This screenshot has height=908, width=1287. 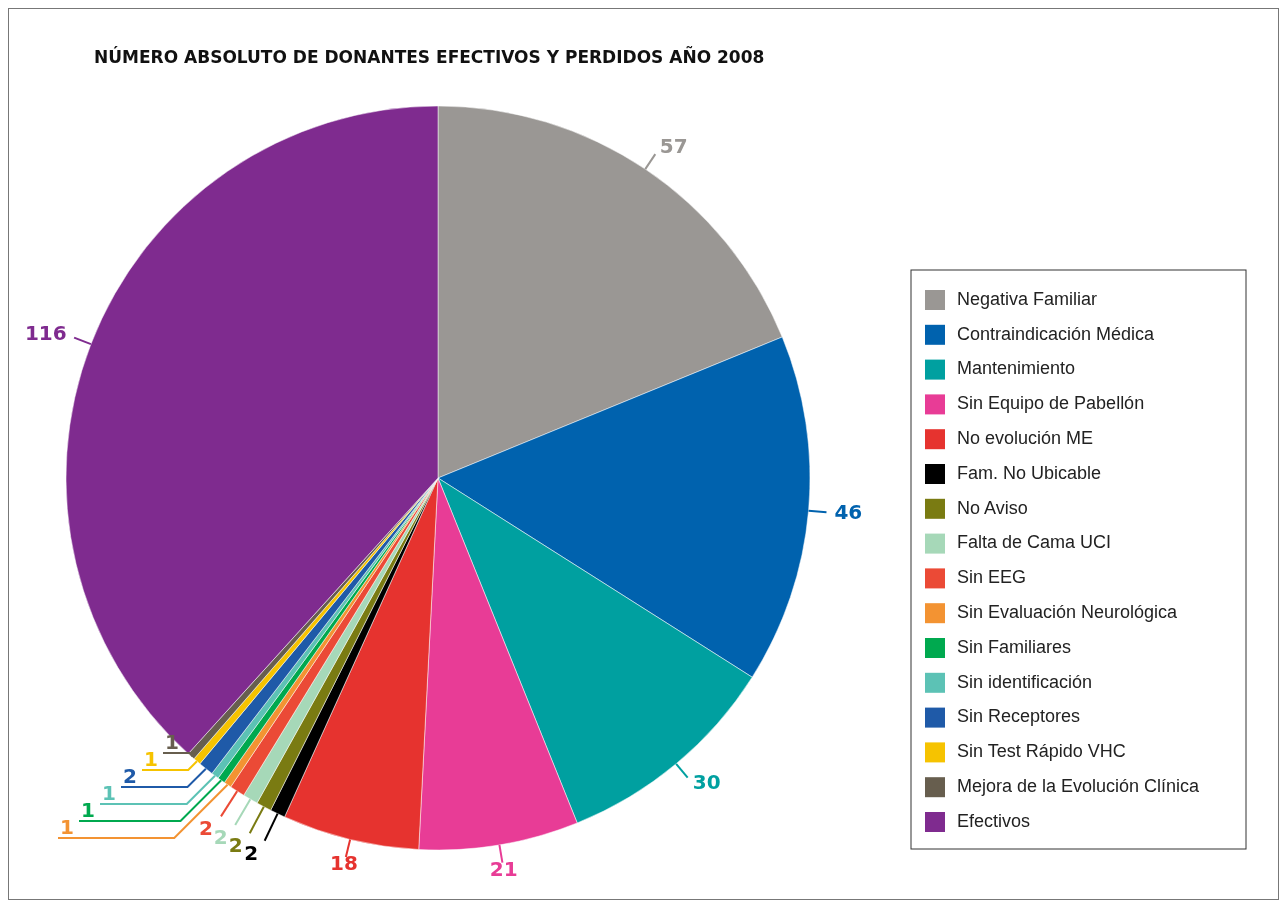 I want to click on legend-label: Sin Receptores, so click(x=1019, y=716).